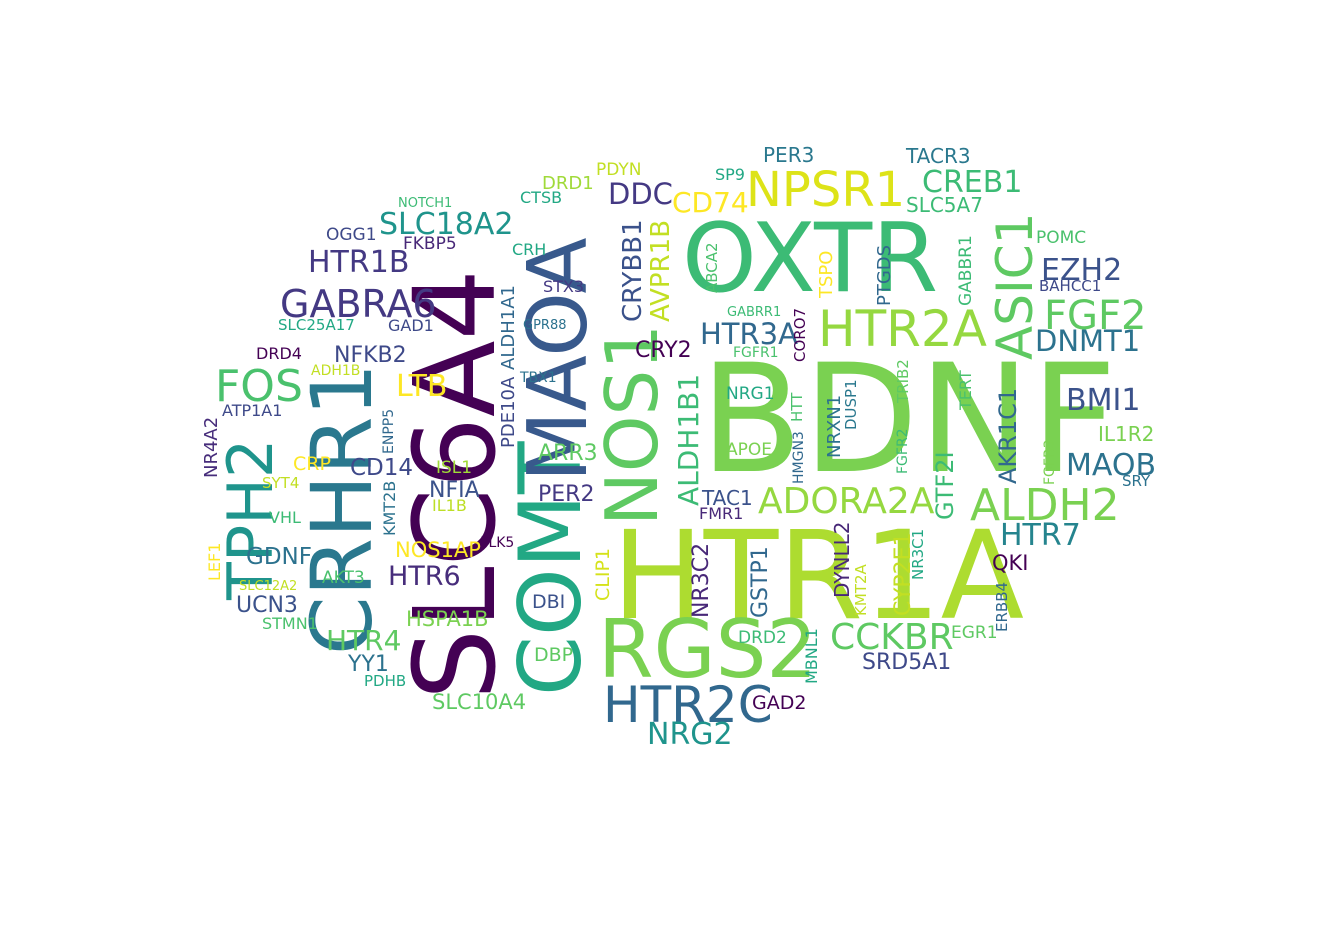 The image size is (1334, 945). Describe the element at coordinates (566, 494) in the screenshot. I see `word-per2: PER2` at that location.